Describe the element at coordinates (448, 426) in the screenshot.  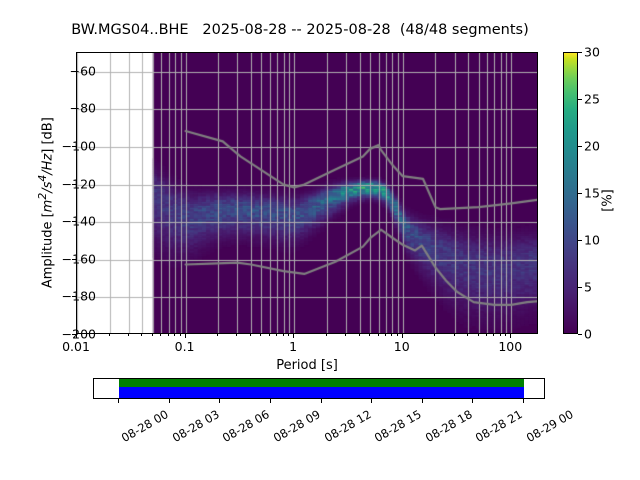
I see `timeline-tick-label: 08-28 18` at that location.